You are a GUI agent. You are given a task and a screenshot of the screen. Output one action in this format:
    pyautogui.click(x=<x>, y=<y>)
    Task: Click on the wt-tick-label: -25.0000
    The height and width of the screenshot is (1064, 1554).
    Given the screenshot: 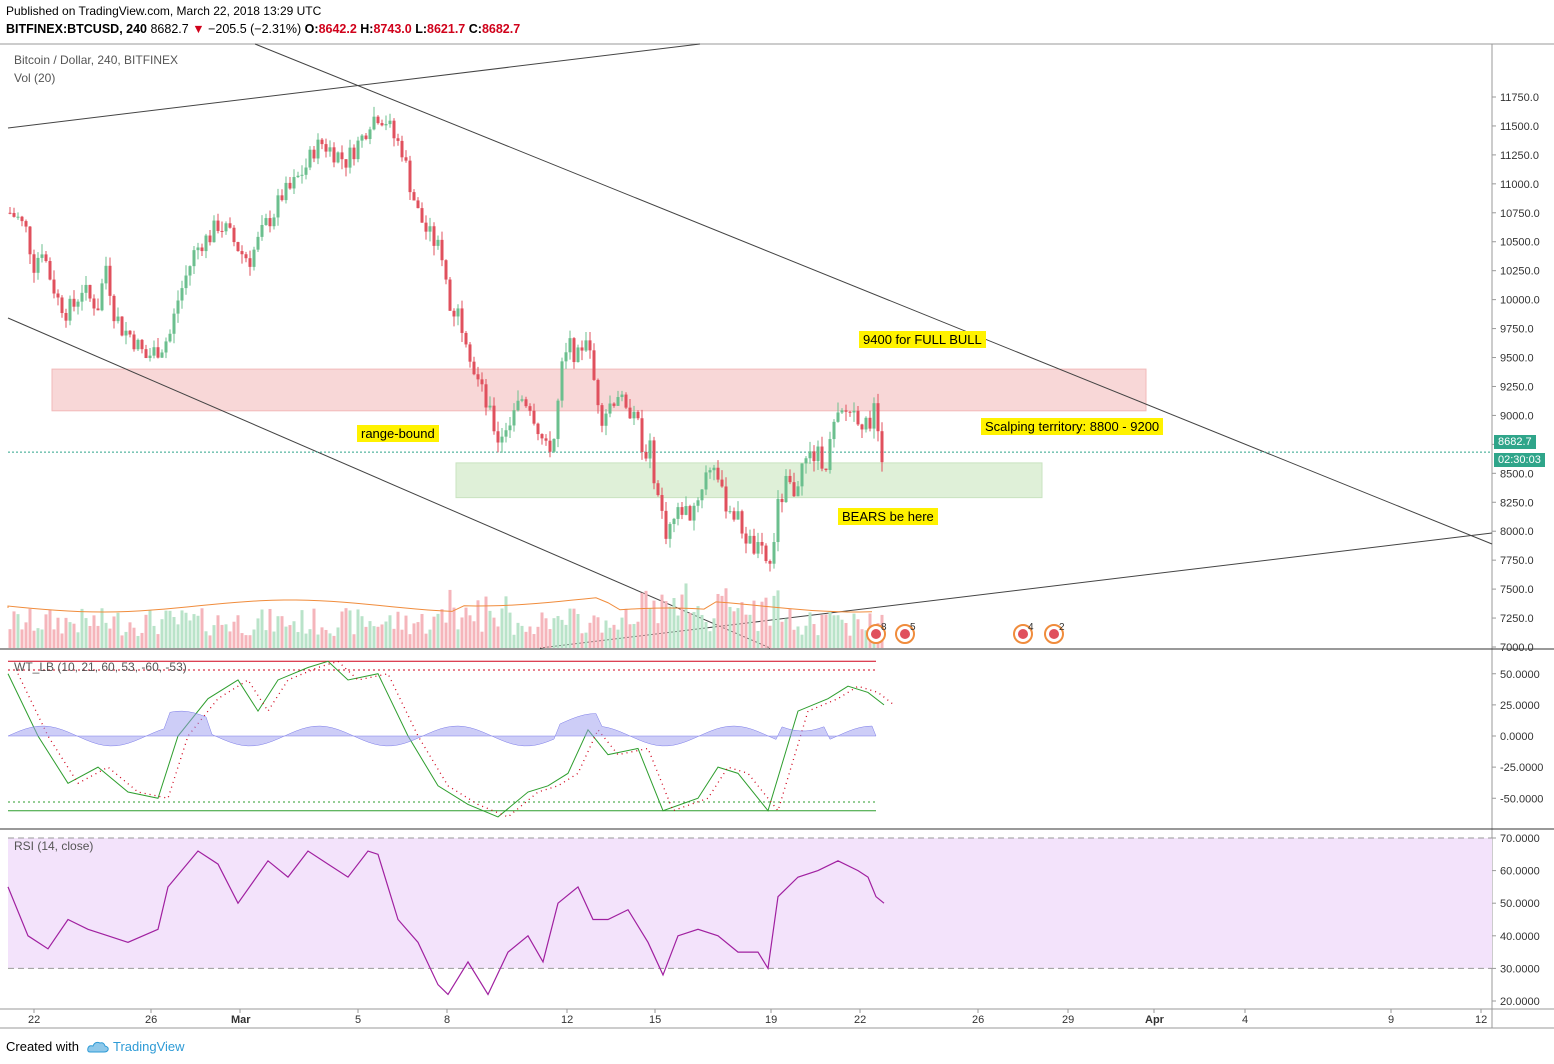 What is the action you would take?
    pyautogui.click(x=1521, y=768)
    